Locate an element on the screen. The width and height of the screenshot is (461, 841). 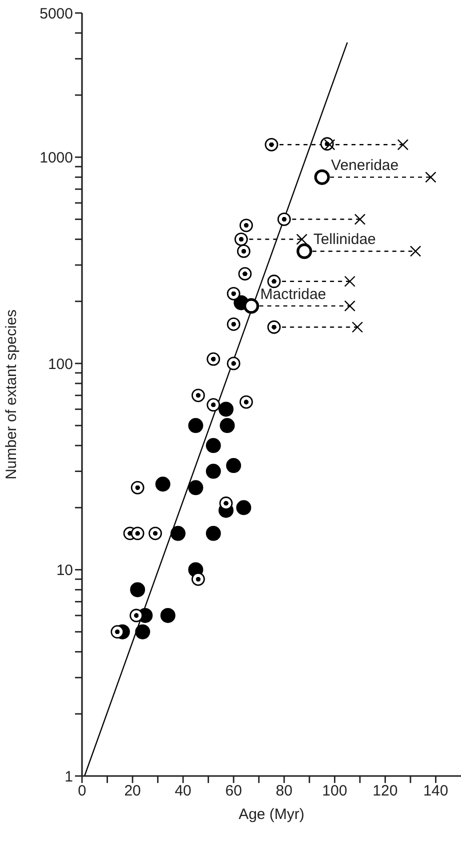
annotation: Veneridae is located at coordinates (365, 165).